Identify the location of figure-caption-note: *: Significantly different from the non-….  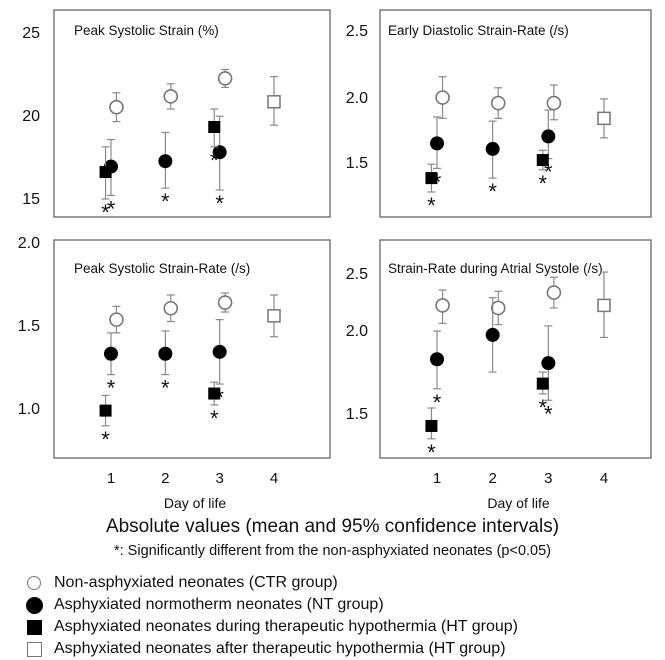
(332, 551).